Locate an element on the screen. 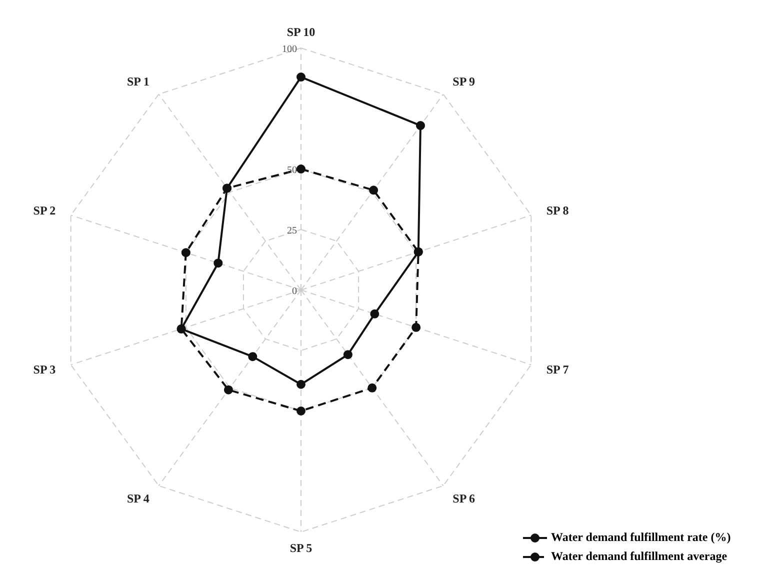 This screenshot has height=577, width=776. spoke-label: SP 1 is located at coordinates (138, 81).